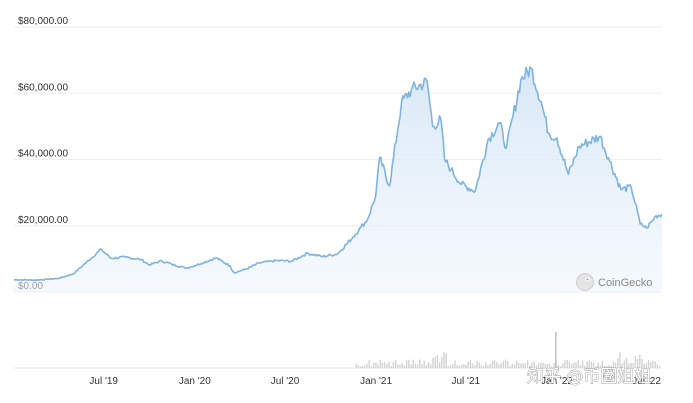 This screenshot has height=403, width=693. Describe the element at coordinates (589, 377) in the screenshot. I see `zhihu-credit-watermark: 知乎 @币圈姐姐` at that location.